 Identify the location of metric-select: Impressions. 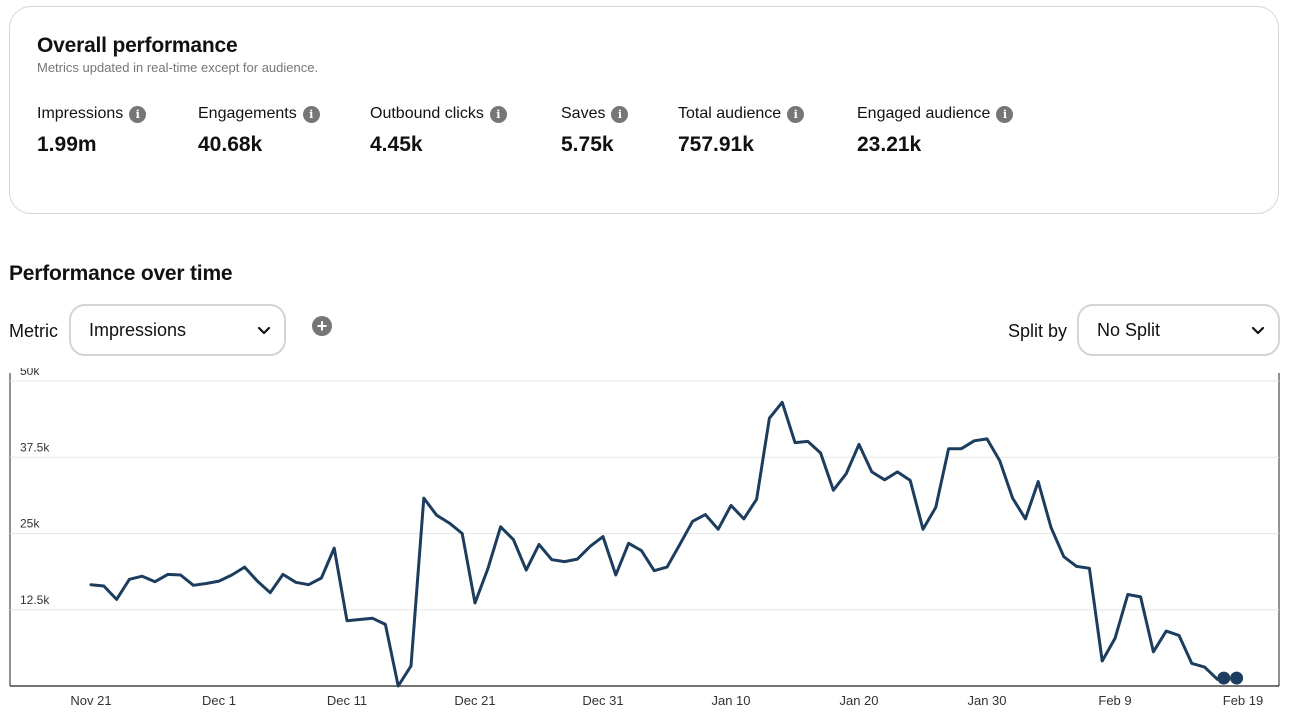
(177, 330).